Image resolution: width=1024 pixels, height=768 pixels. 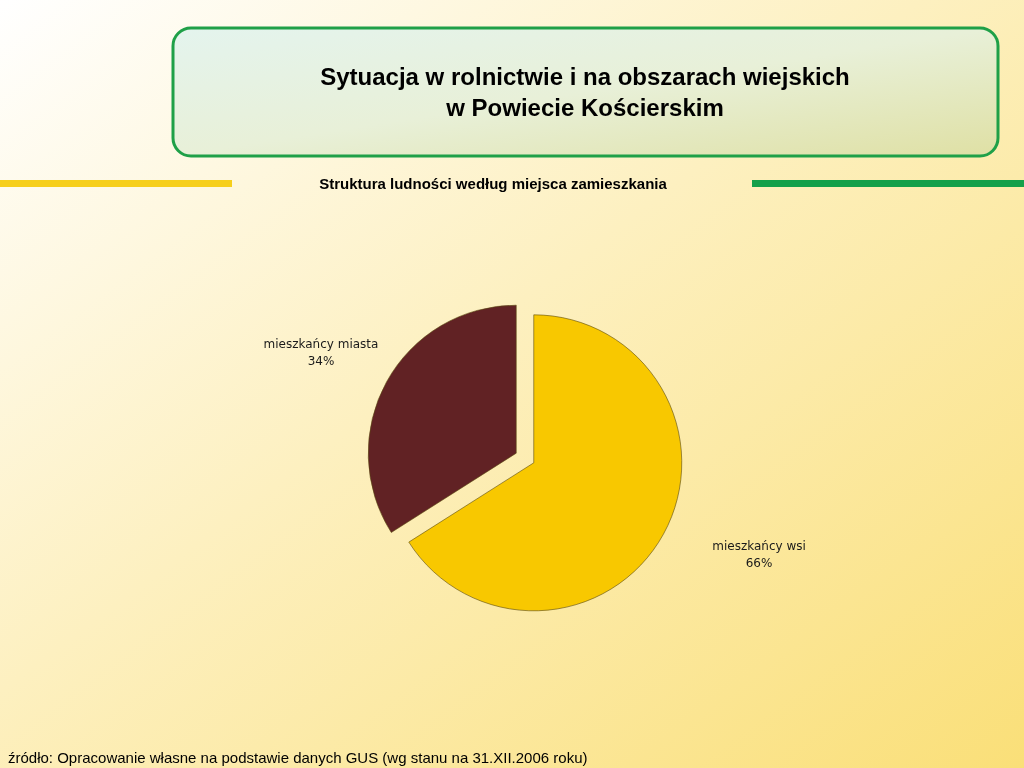 What do you see at coordinates (759, 563) in the screenshot?
I see `data-label: 66%` at bounding box center [759, 563].